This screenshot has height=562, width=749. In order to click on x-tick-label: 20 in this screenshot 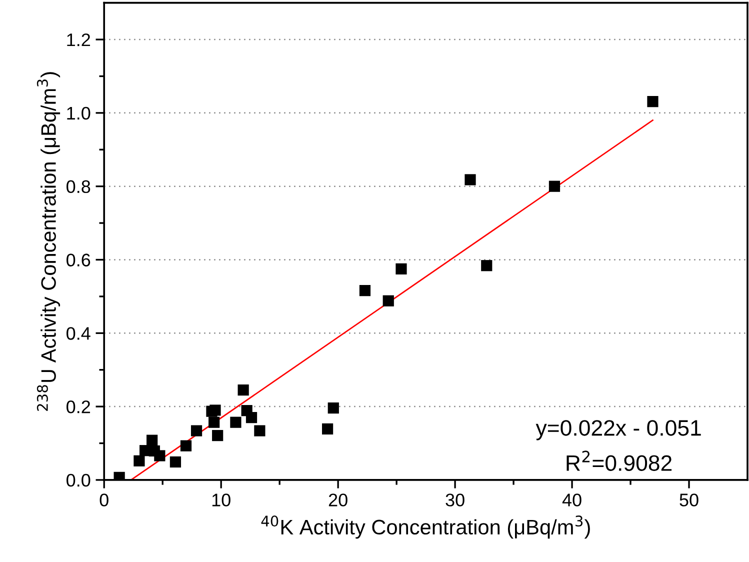, I will do `click(338, 500)`.